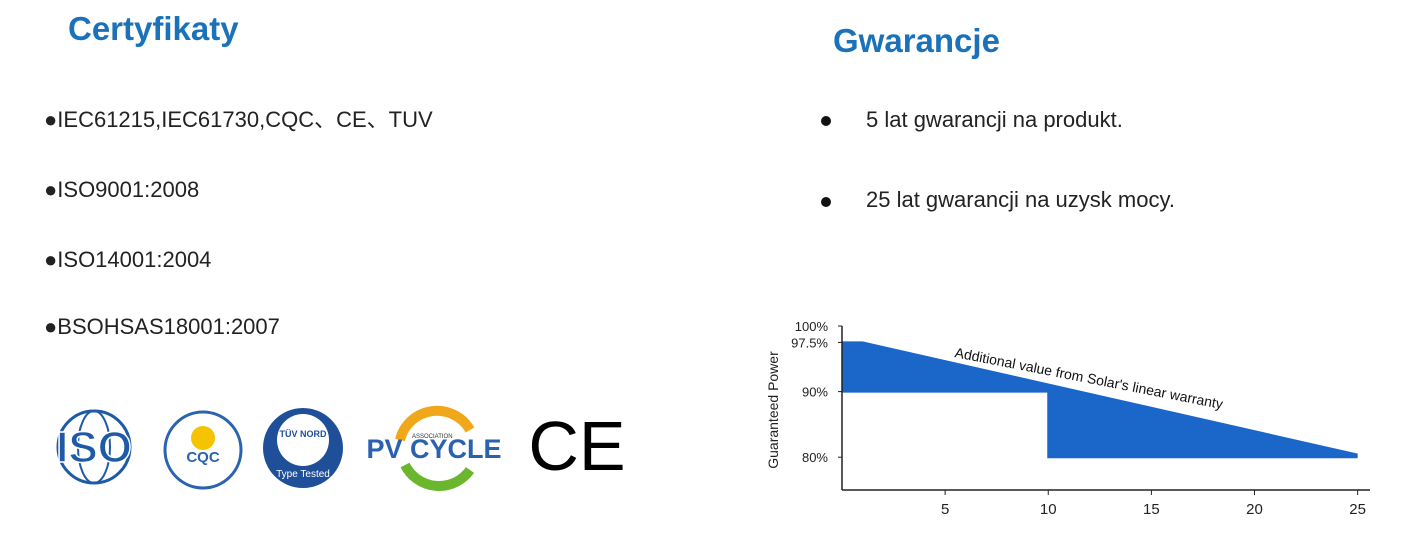 This screenshot has width=1422, height=550. What do you see at coordinates (153, 28) in the screenshot?
I see `section-title: Certyfikaty` at bounding box center [153, 28].